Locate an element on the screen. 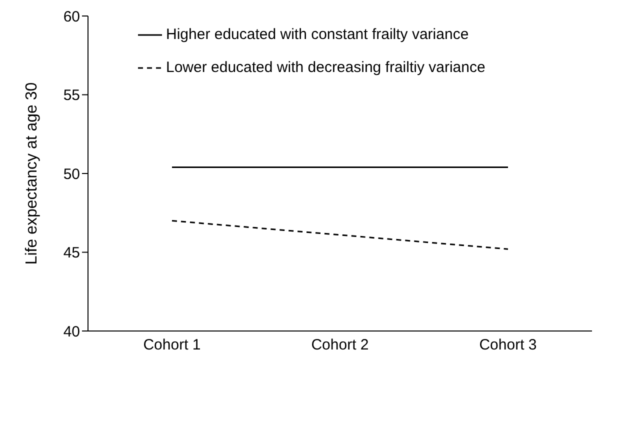 This screenshot has width=620, height=437. x-tick-label: Cohort 2 is located at coordinates (340, 345).